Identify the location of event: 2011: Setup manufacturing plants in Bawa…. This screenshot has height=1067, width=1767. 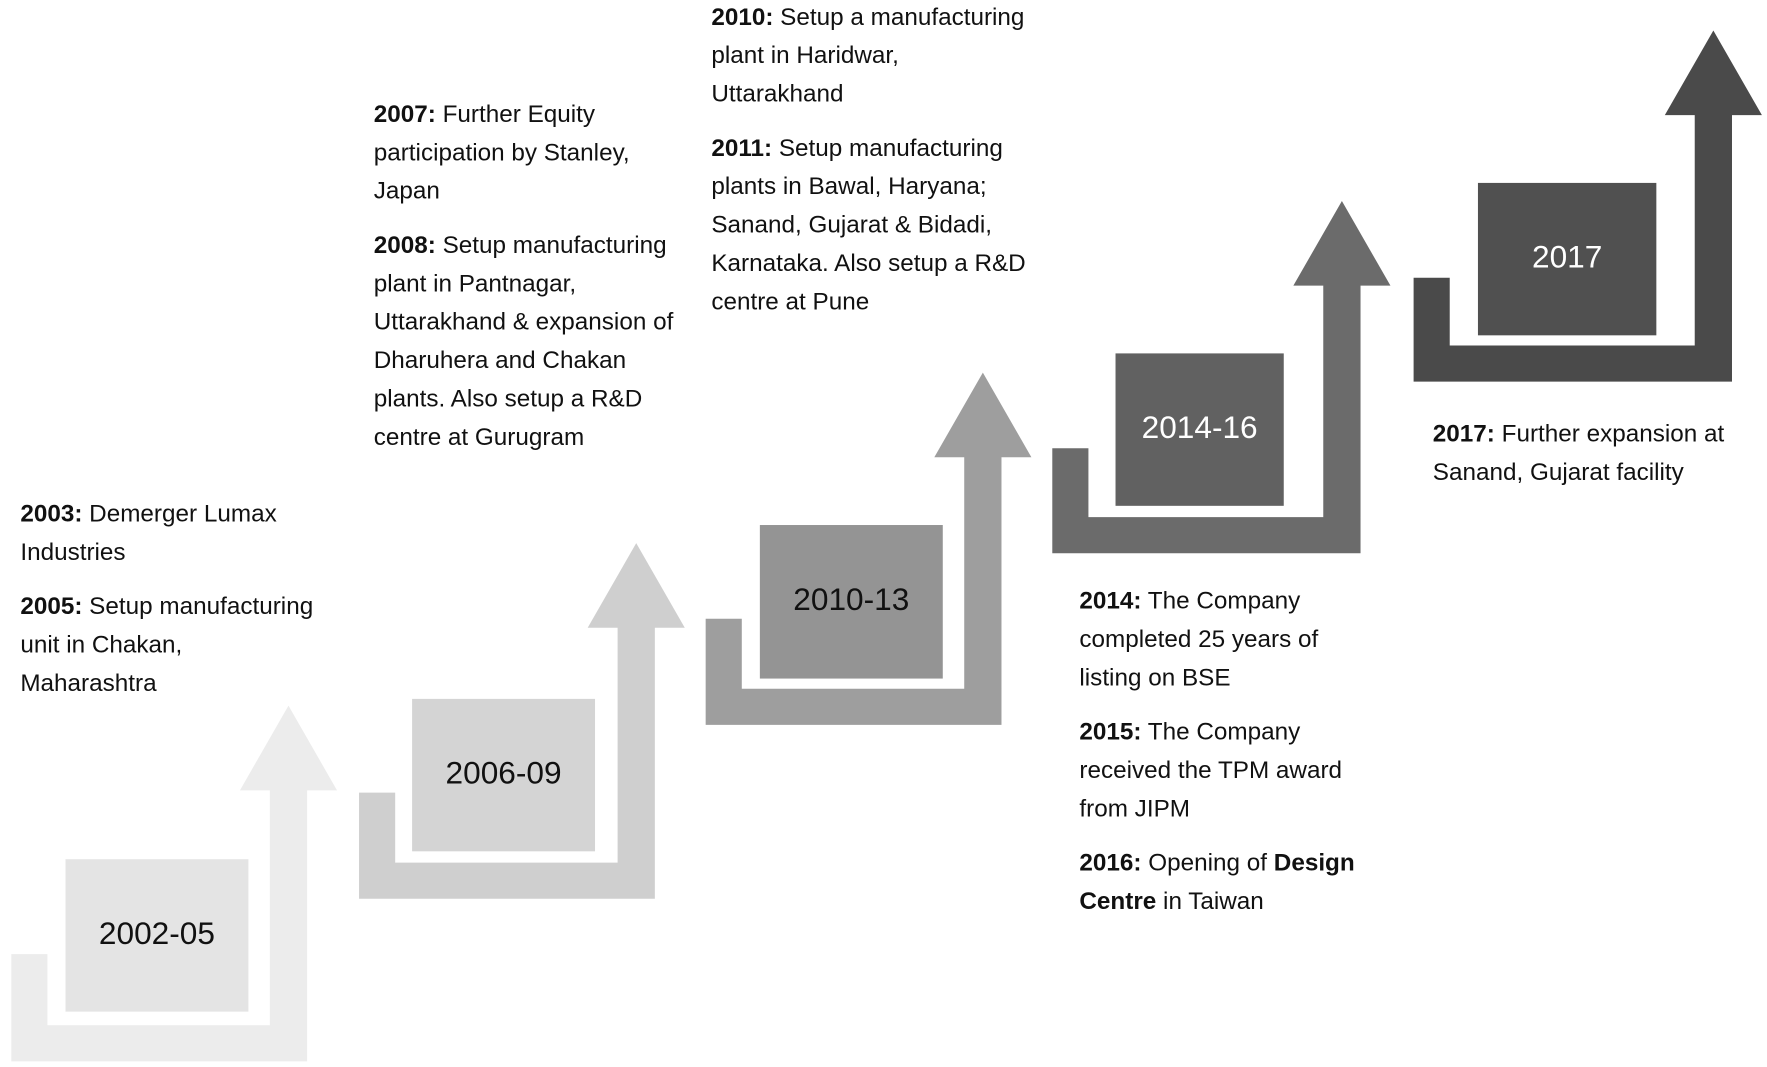
(872, 225).